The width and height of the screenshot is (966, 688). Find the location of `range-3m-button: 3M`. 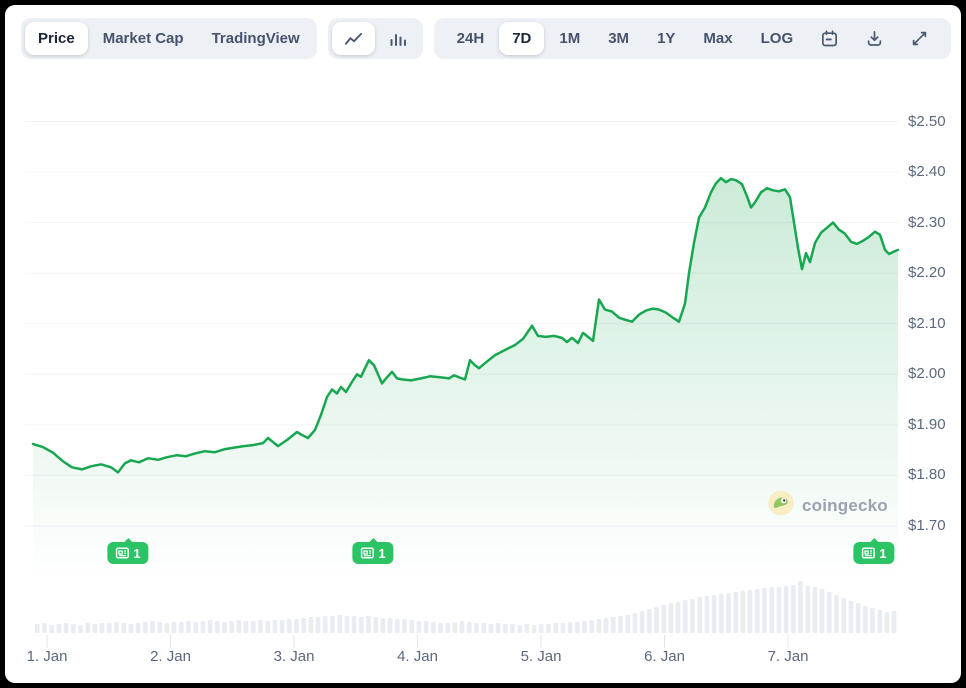

range-3m-button: 3M is located at coordinates (618, 38).